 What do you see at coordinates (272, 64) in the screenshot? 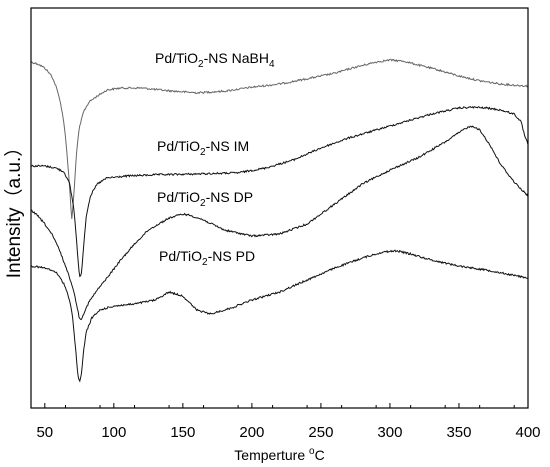
I see `series-label-1-part-4: 4` at bounding box center [272, 64].